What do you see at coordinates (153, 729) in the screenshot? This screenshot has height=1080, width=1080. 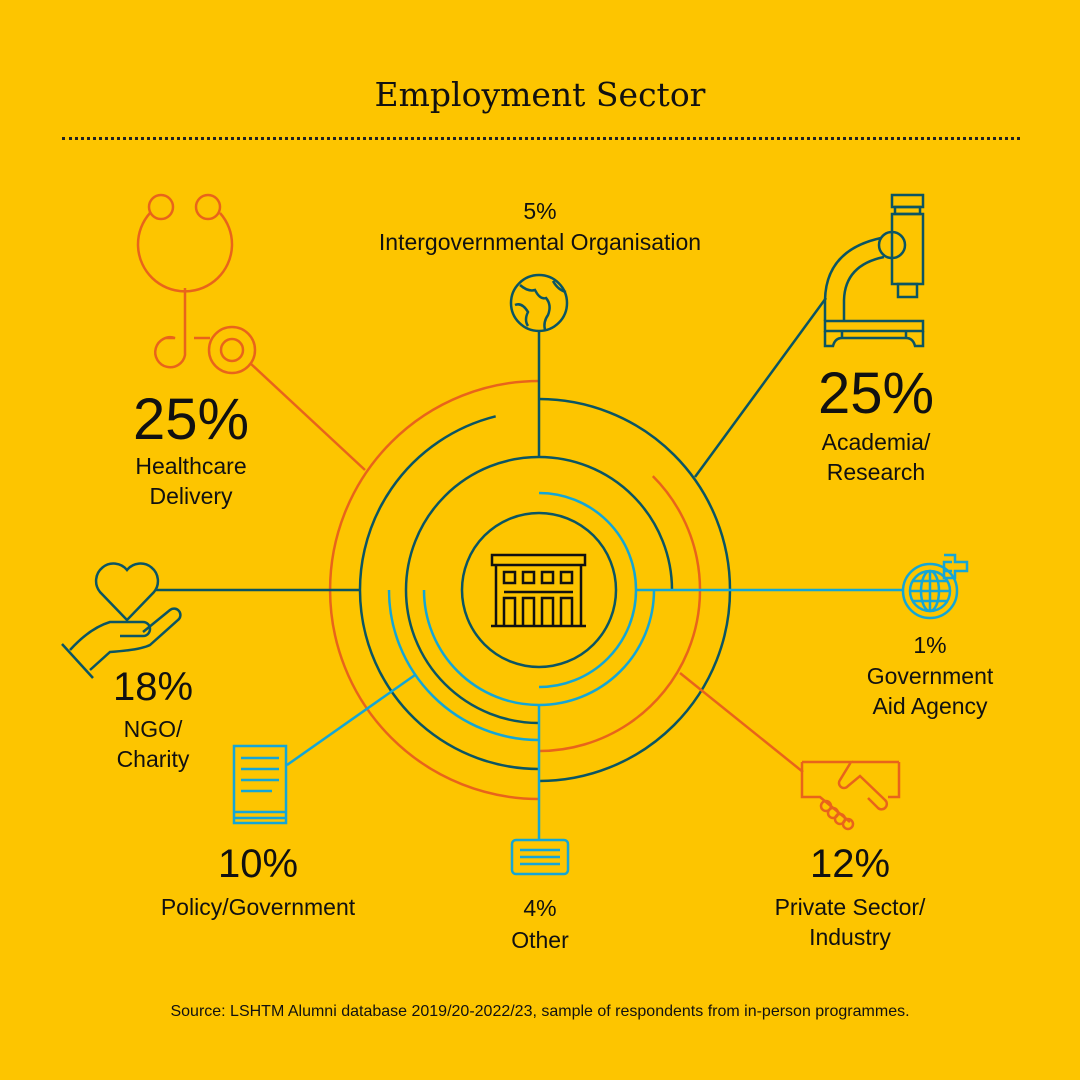 I see `ngo-label-1: NGO/` at bounding box center [153, 729].